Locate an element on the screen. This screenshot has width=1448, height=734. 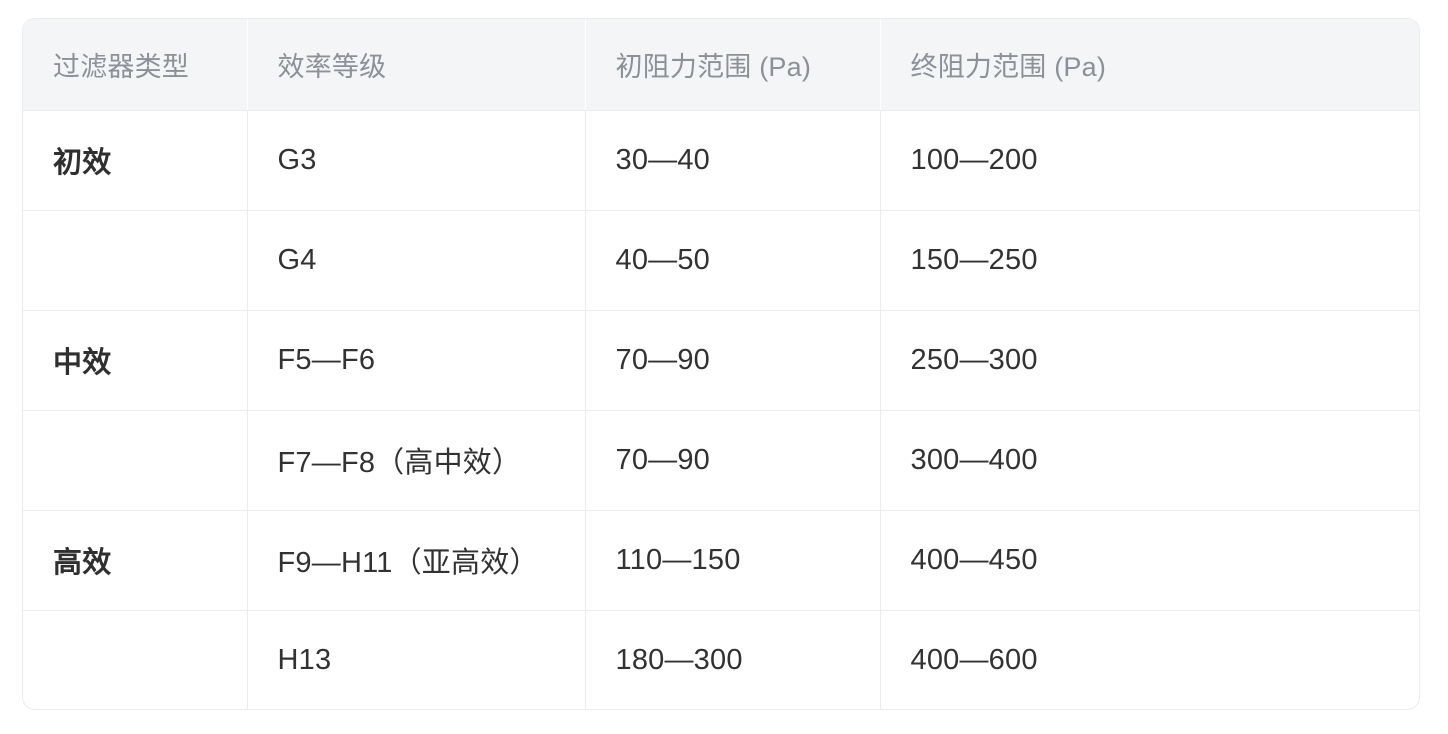
cell-initial-resistance: 180—300 is located at coordinates (733, 659).